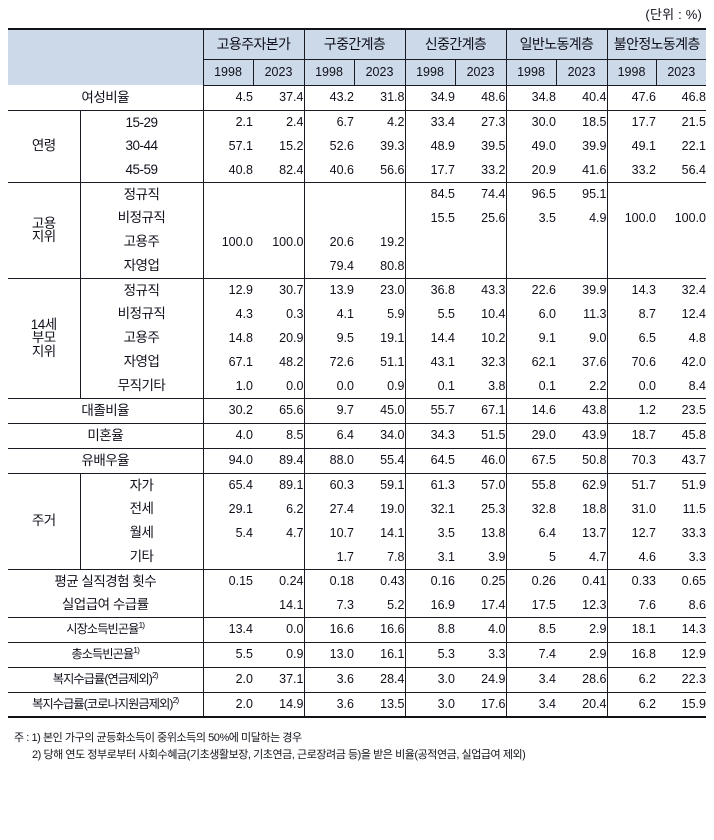  I want to click on header-group-4: 불안정노동계층, so click(656, 43).